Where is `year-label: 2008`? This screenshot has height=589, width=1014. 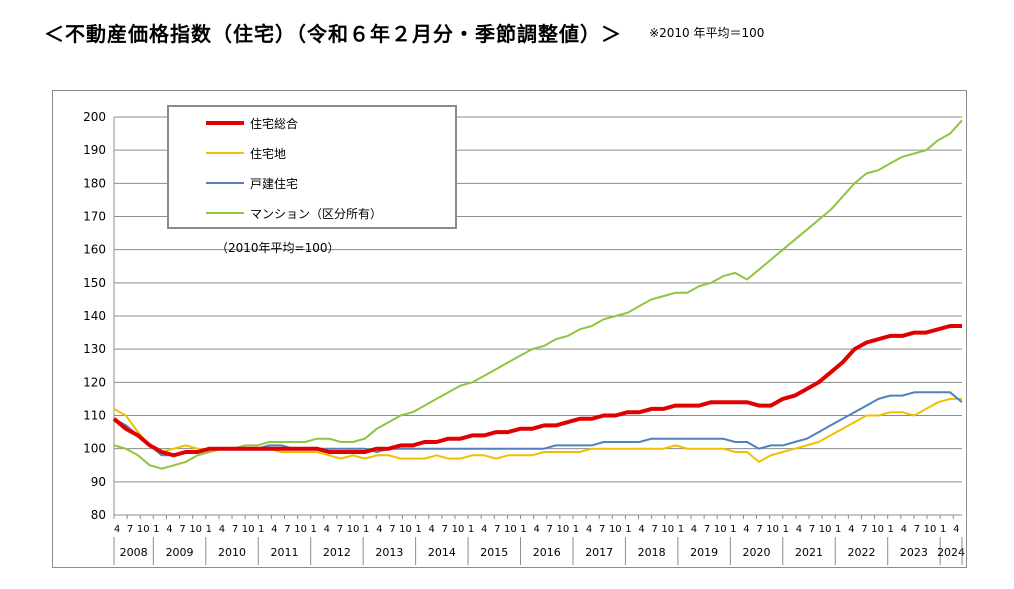
year-label: 2008 is located at coordinates (134, 552).